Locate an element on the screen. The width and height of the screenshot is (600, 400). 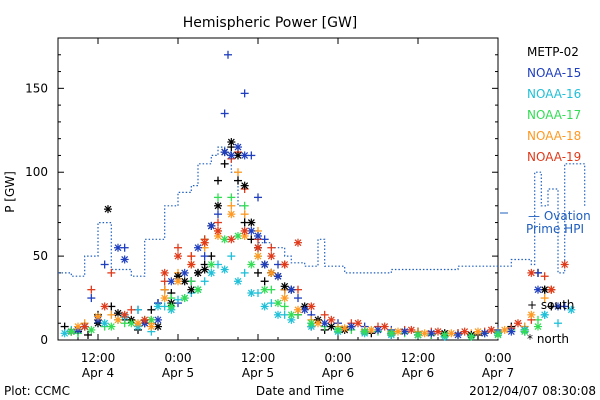
south-legend: + south is located at coordinates (550, 305).